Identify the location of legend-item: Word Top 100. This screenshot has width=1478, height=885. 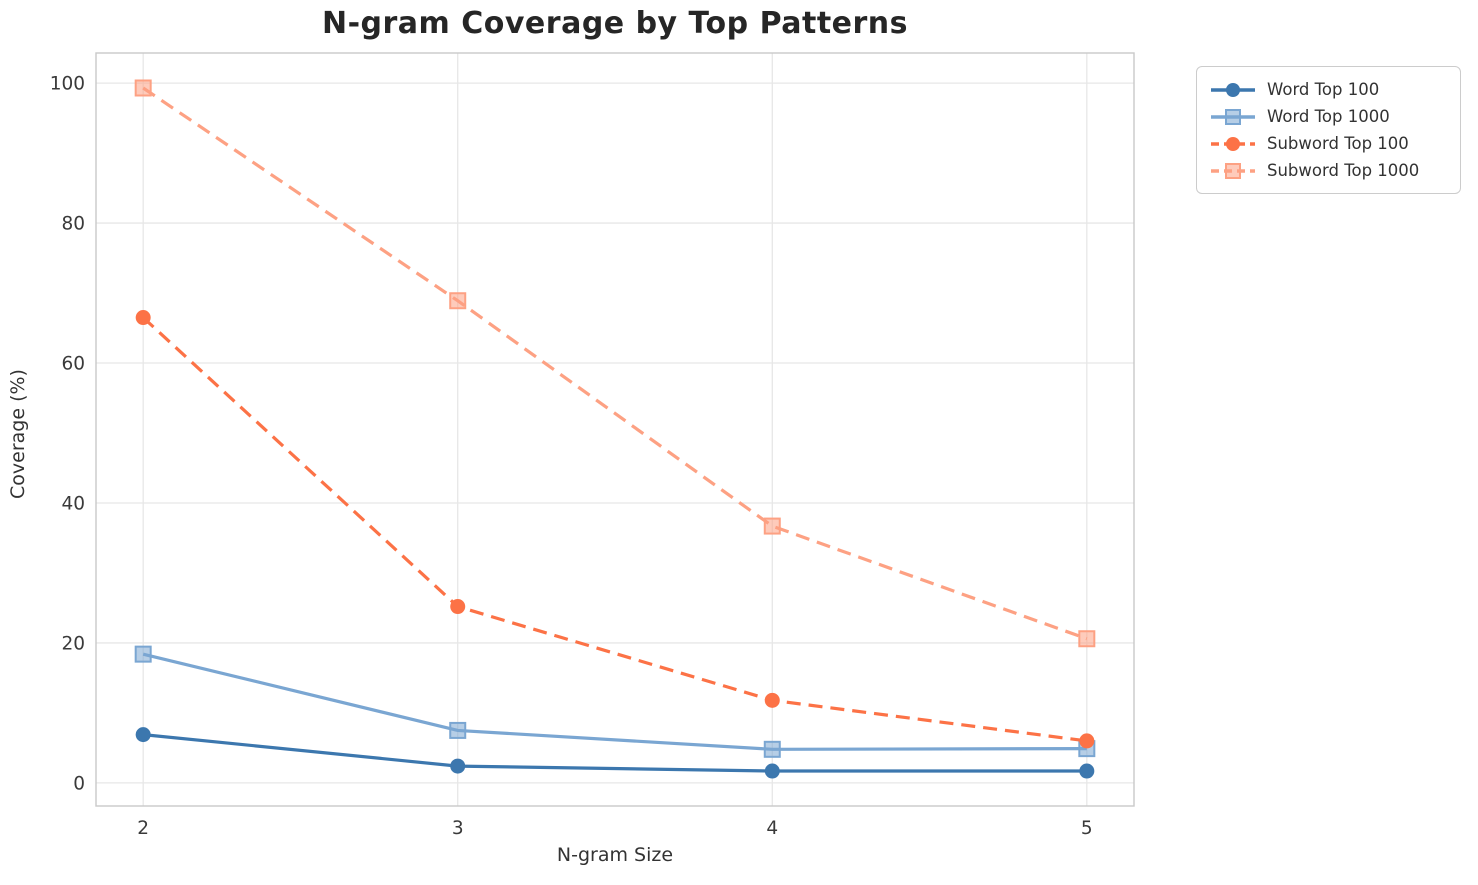
(1328, 89).